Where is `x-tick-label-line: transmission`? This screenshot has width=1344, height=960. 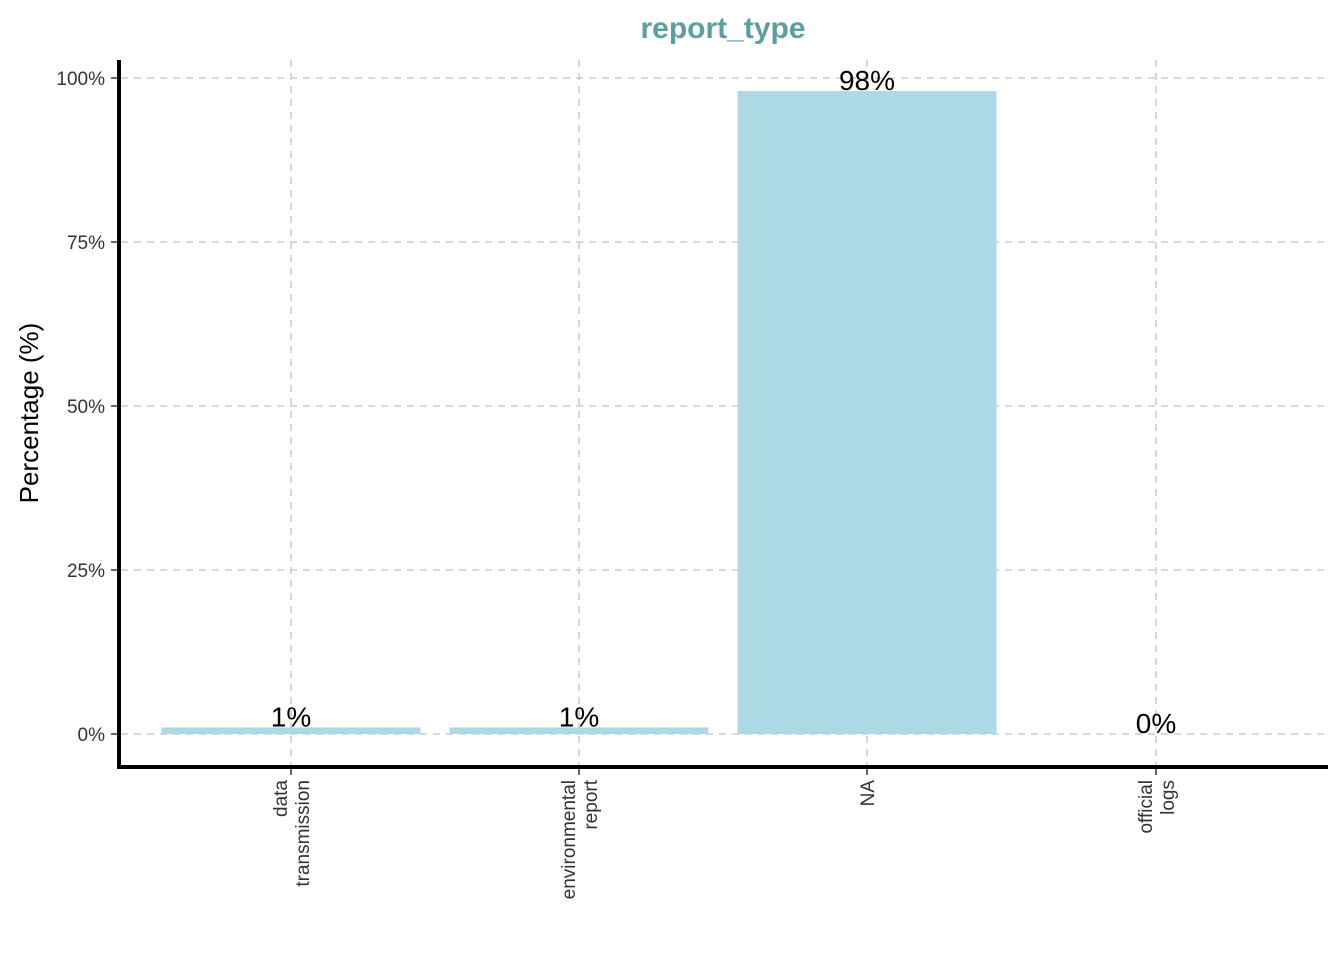
x-tick-label-line: transmission is located at coordinates (303, 833).